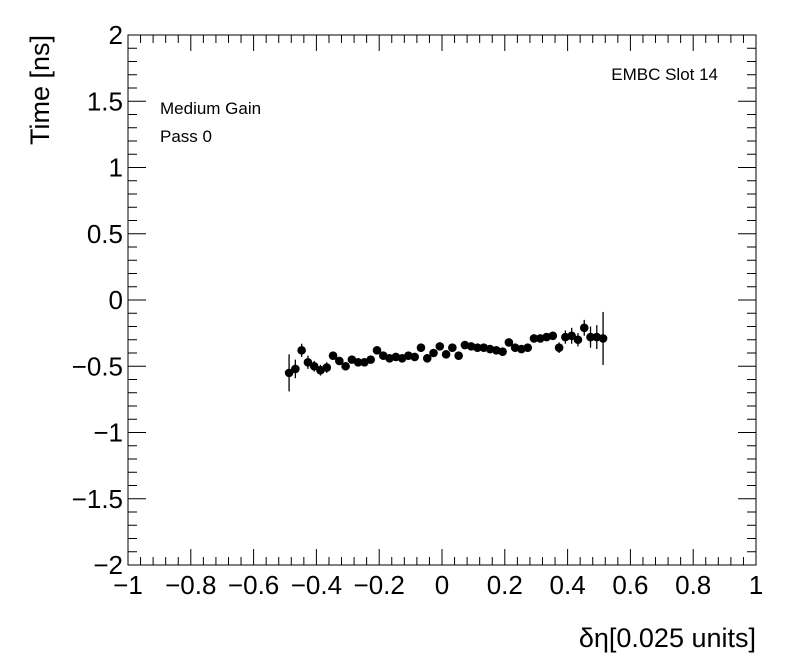  I want to click on annotation-slot: EMBC Slot 14, so click(664, 74).